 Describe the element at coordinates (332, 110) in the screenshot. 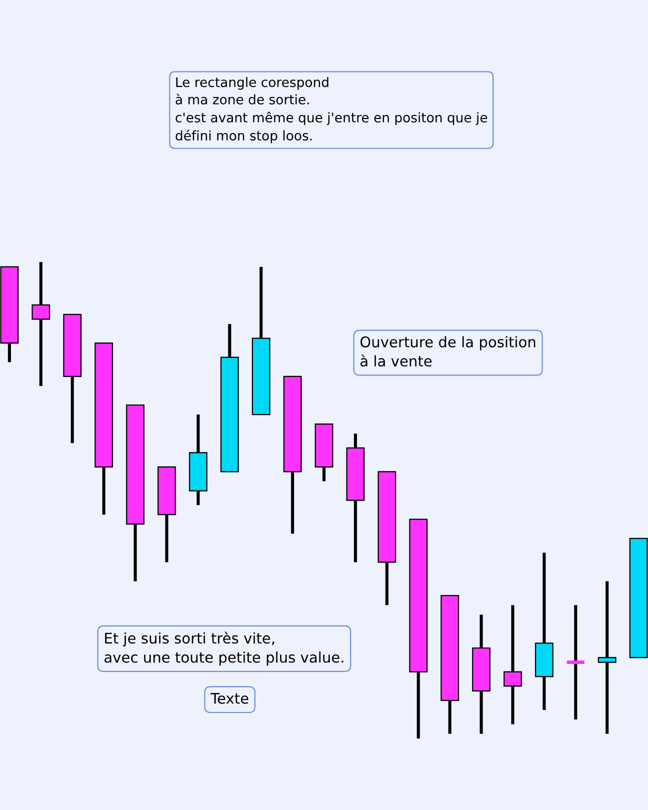

I see `text: Le rectangle corespond à ma zone de sortie. c'est avant même que j'entre en positon que je défini mon stop loos.` at that location.